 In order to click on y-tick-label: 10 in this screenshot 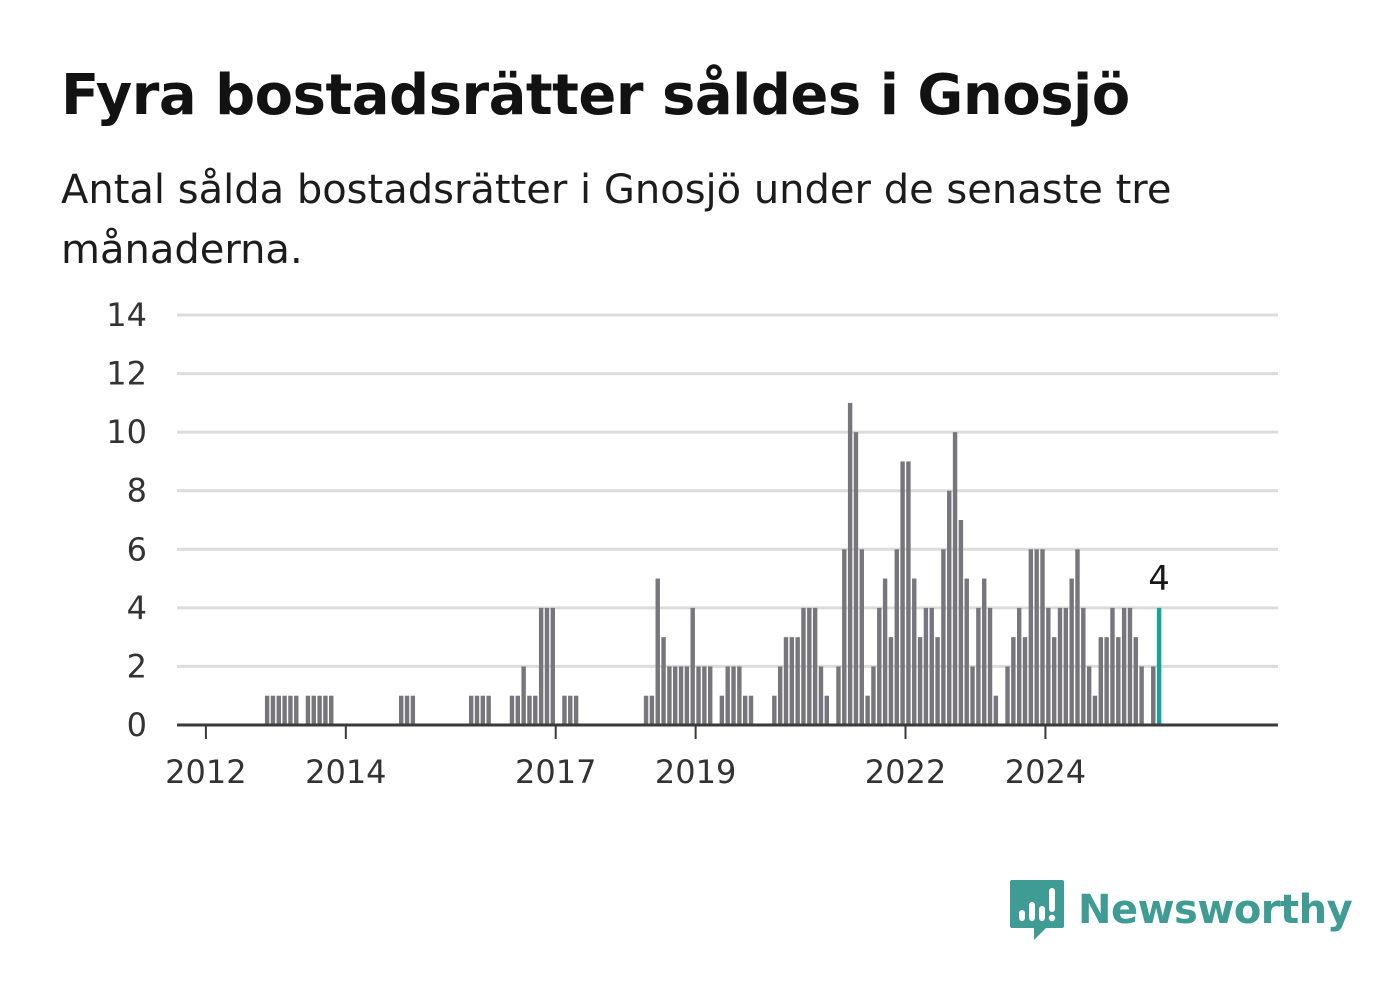, I will do `click(126, 432)`.